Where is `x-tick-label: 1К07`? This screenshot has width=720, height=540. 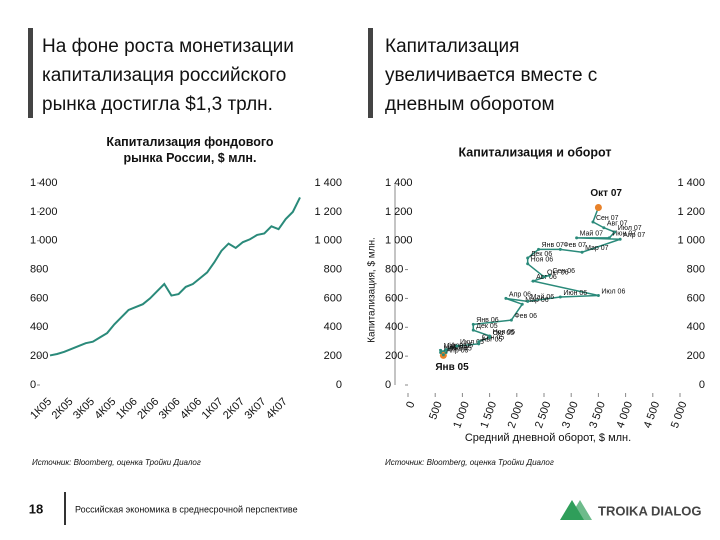
x-tick-label: 1К07 is located at coordinates (213, 409).